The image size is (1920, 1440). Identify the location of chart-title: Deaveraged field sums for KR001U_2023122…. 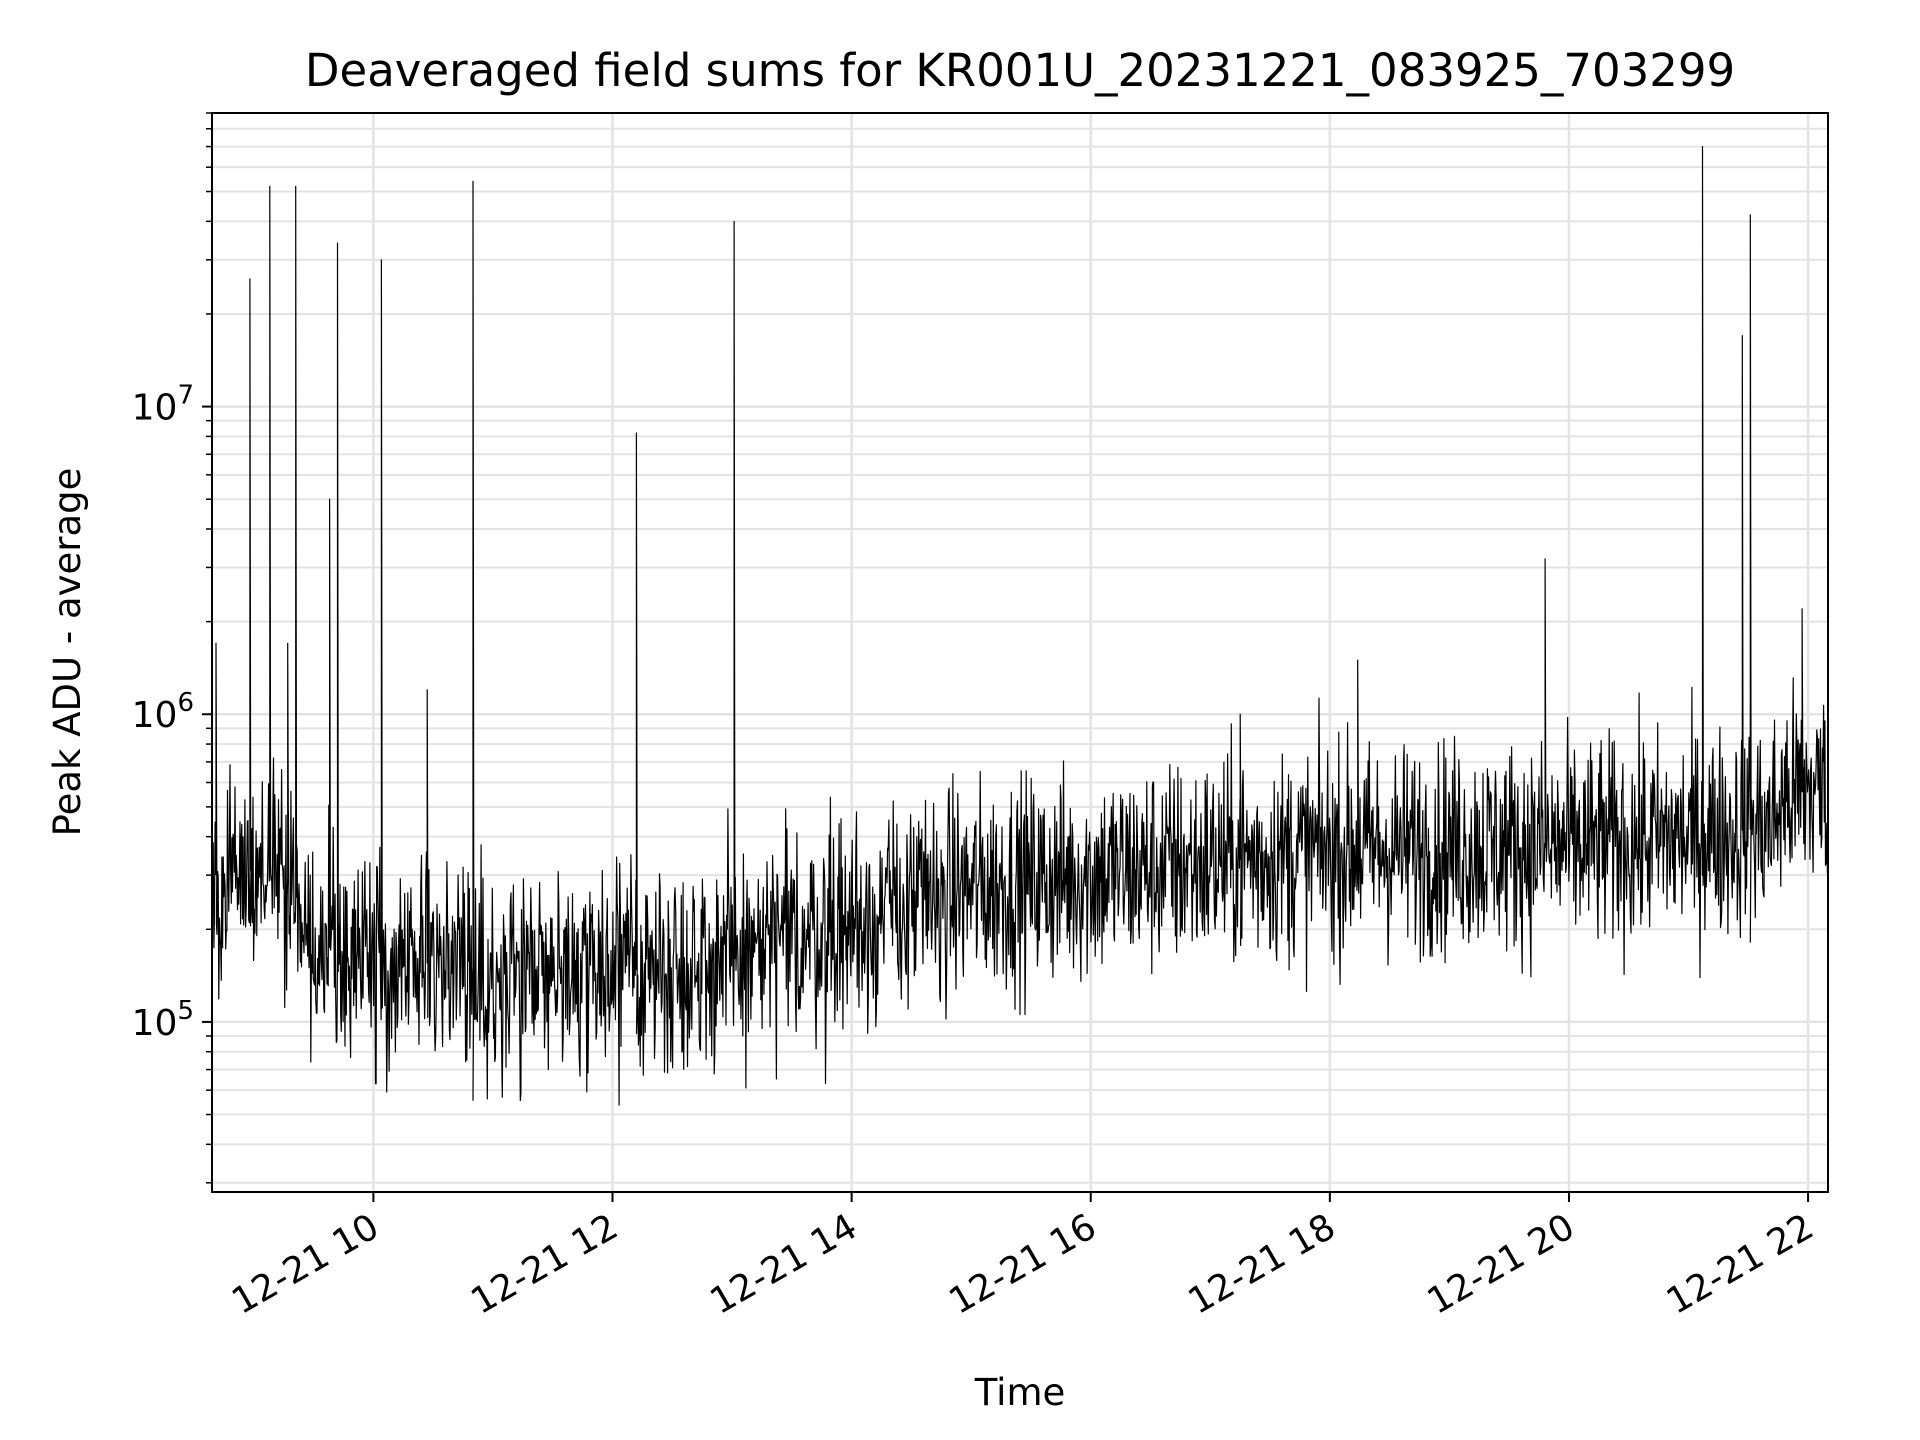
(1020, 70).